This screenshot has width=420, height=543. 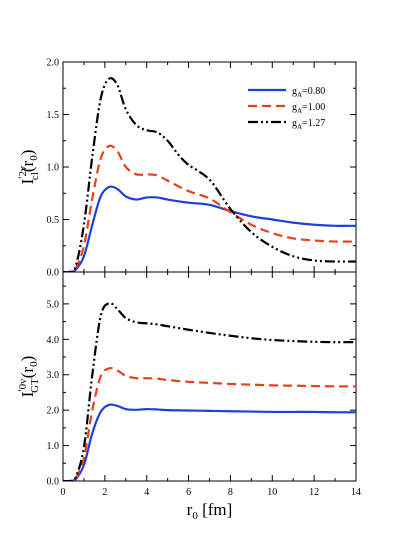 I want to click on bottom-y-tick-label: 3.0, so click(x=53, y=375).